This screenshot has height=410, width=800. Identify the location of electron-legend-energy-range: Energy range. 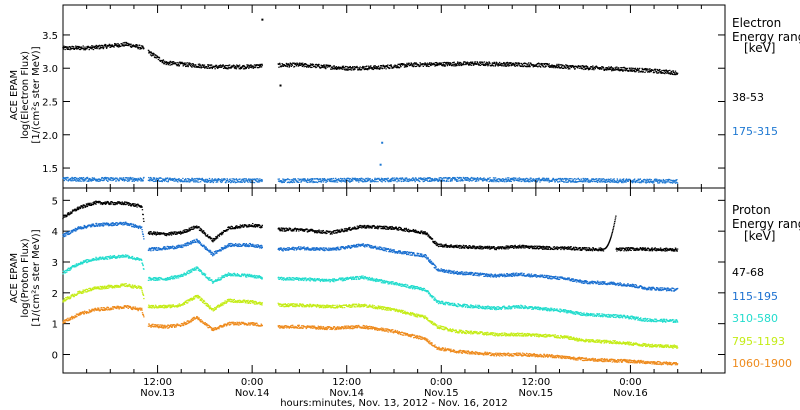
(766, 37).